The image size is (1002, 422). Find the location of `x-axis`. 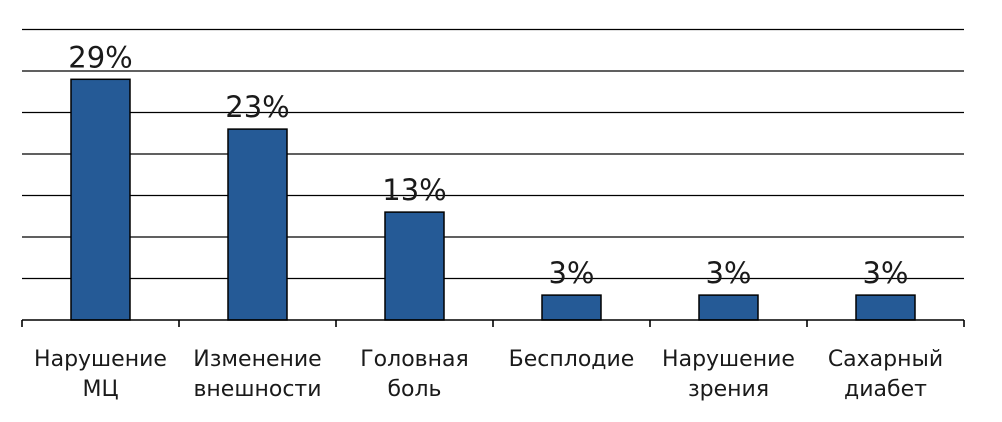

x-axis is located at coordinates (493, 323).